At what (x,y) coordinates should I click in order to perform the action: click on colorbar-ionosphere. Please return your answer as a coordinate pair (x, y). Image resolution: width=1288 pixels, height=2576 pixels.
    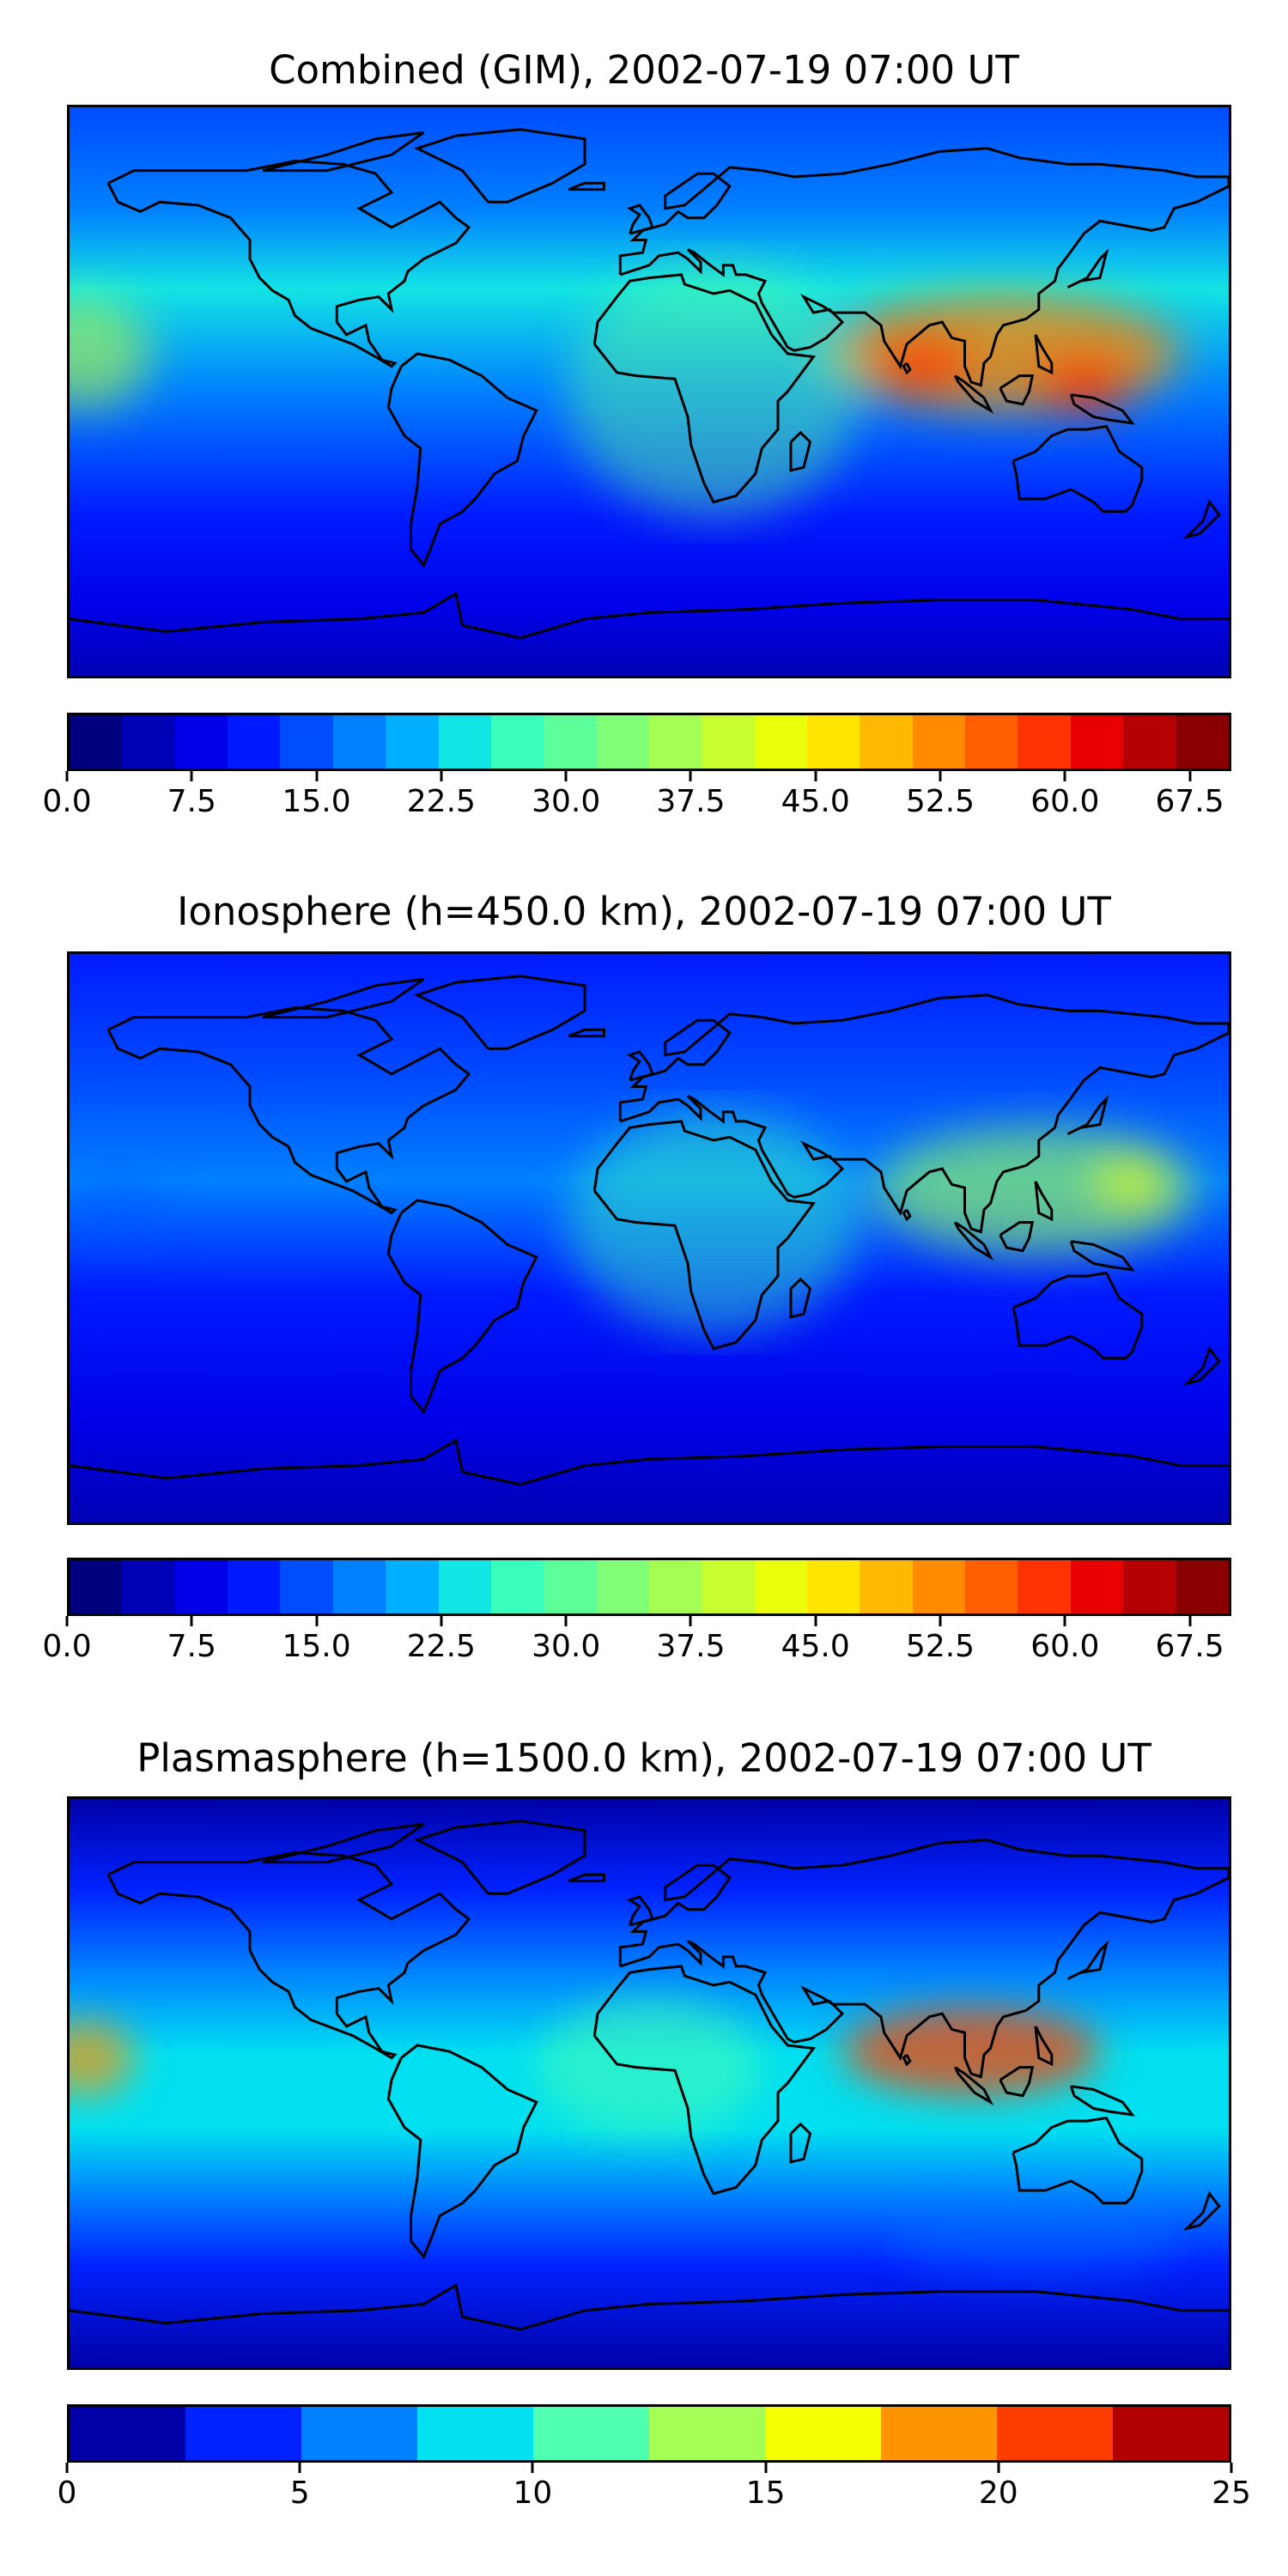
    Looking at the image, I should click on (649, 1587).